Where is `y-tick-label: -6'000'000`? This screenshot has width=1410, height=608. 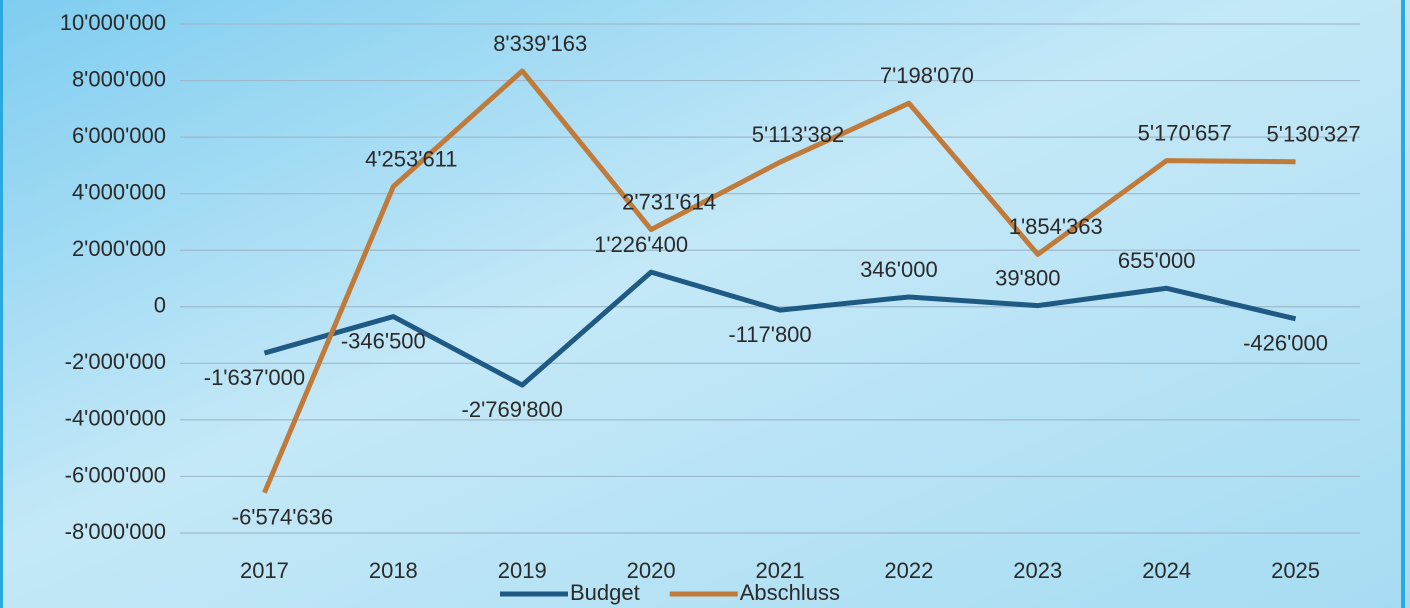 y-tick-label: -6'000'000 is located at coordinates (115, 474).